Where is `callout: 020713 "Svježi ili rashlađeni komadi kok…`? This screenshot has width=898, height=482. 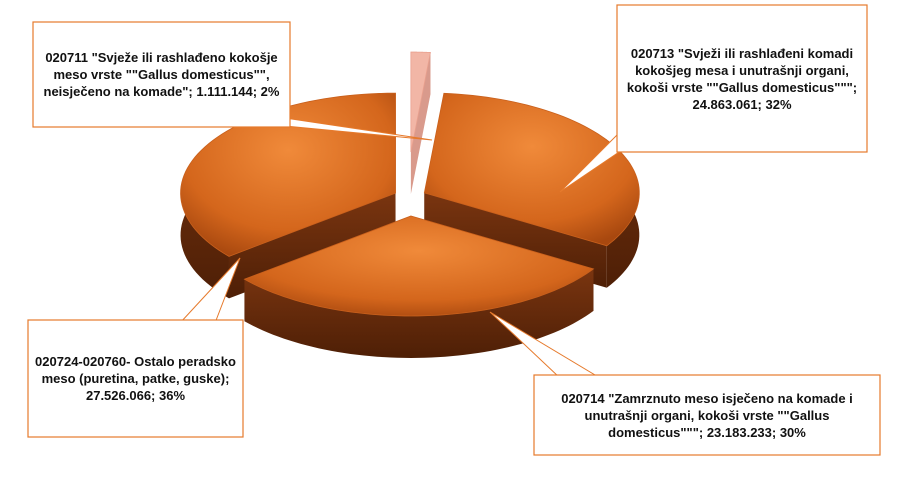
callout: 020713 "Svježi ili rashlađeni komadi kok… is located at coordinates (742, 78).